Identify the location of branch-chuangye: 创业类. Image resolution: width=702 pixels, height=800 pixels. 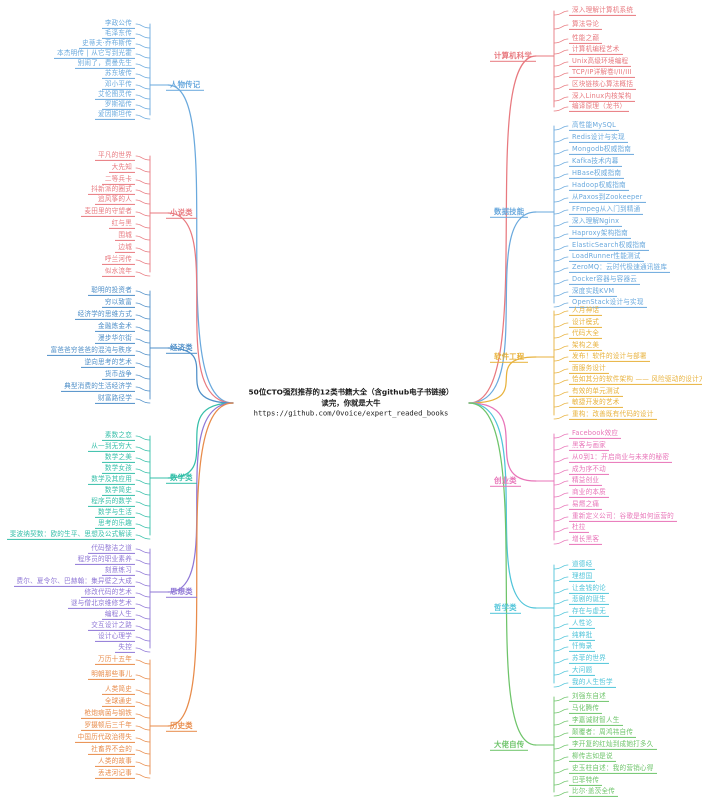
(505, 481).